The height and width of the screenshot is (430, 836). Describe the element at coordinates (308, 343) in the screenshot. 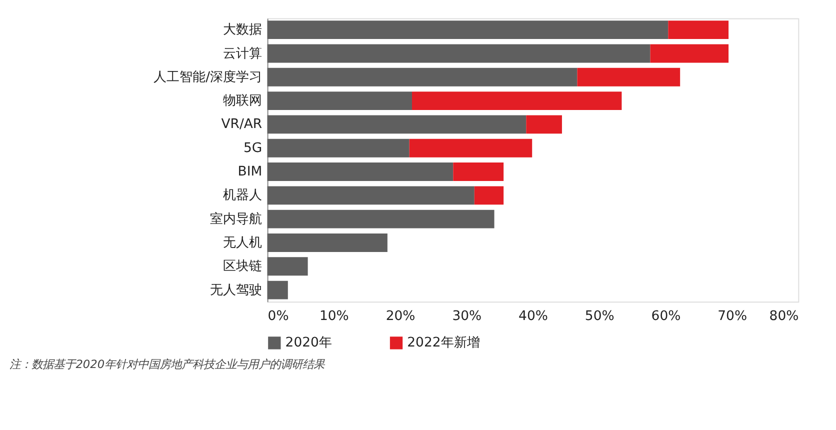

I see `legend-label: 2020年` at that location.